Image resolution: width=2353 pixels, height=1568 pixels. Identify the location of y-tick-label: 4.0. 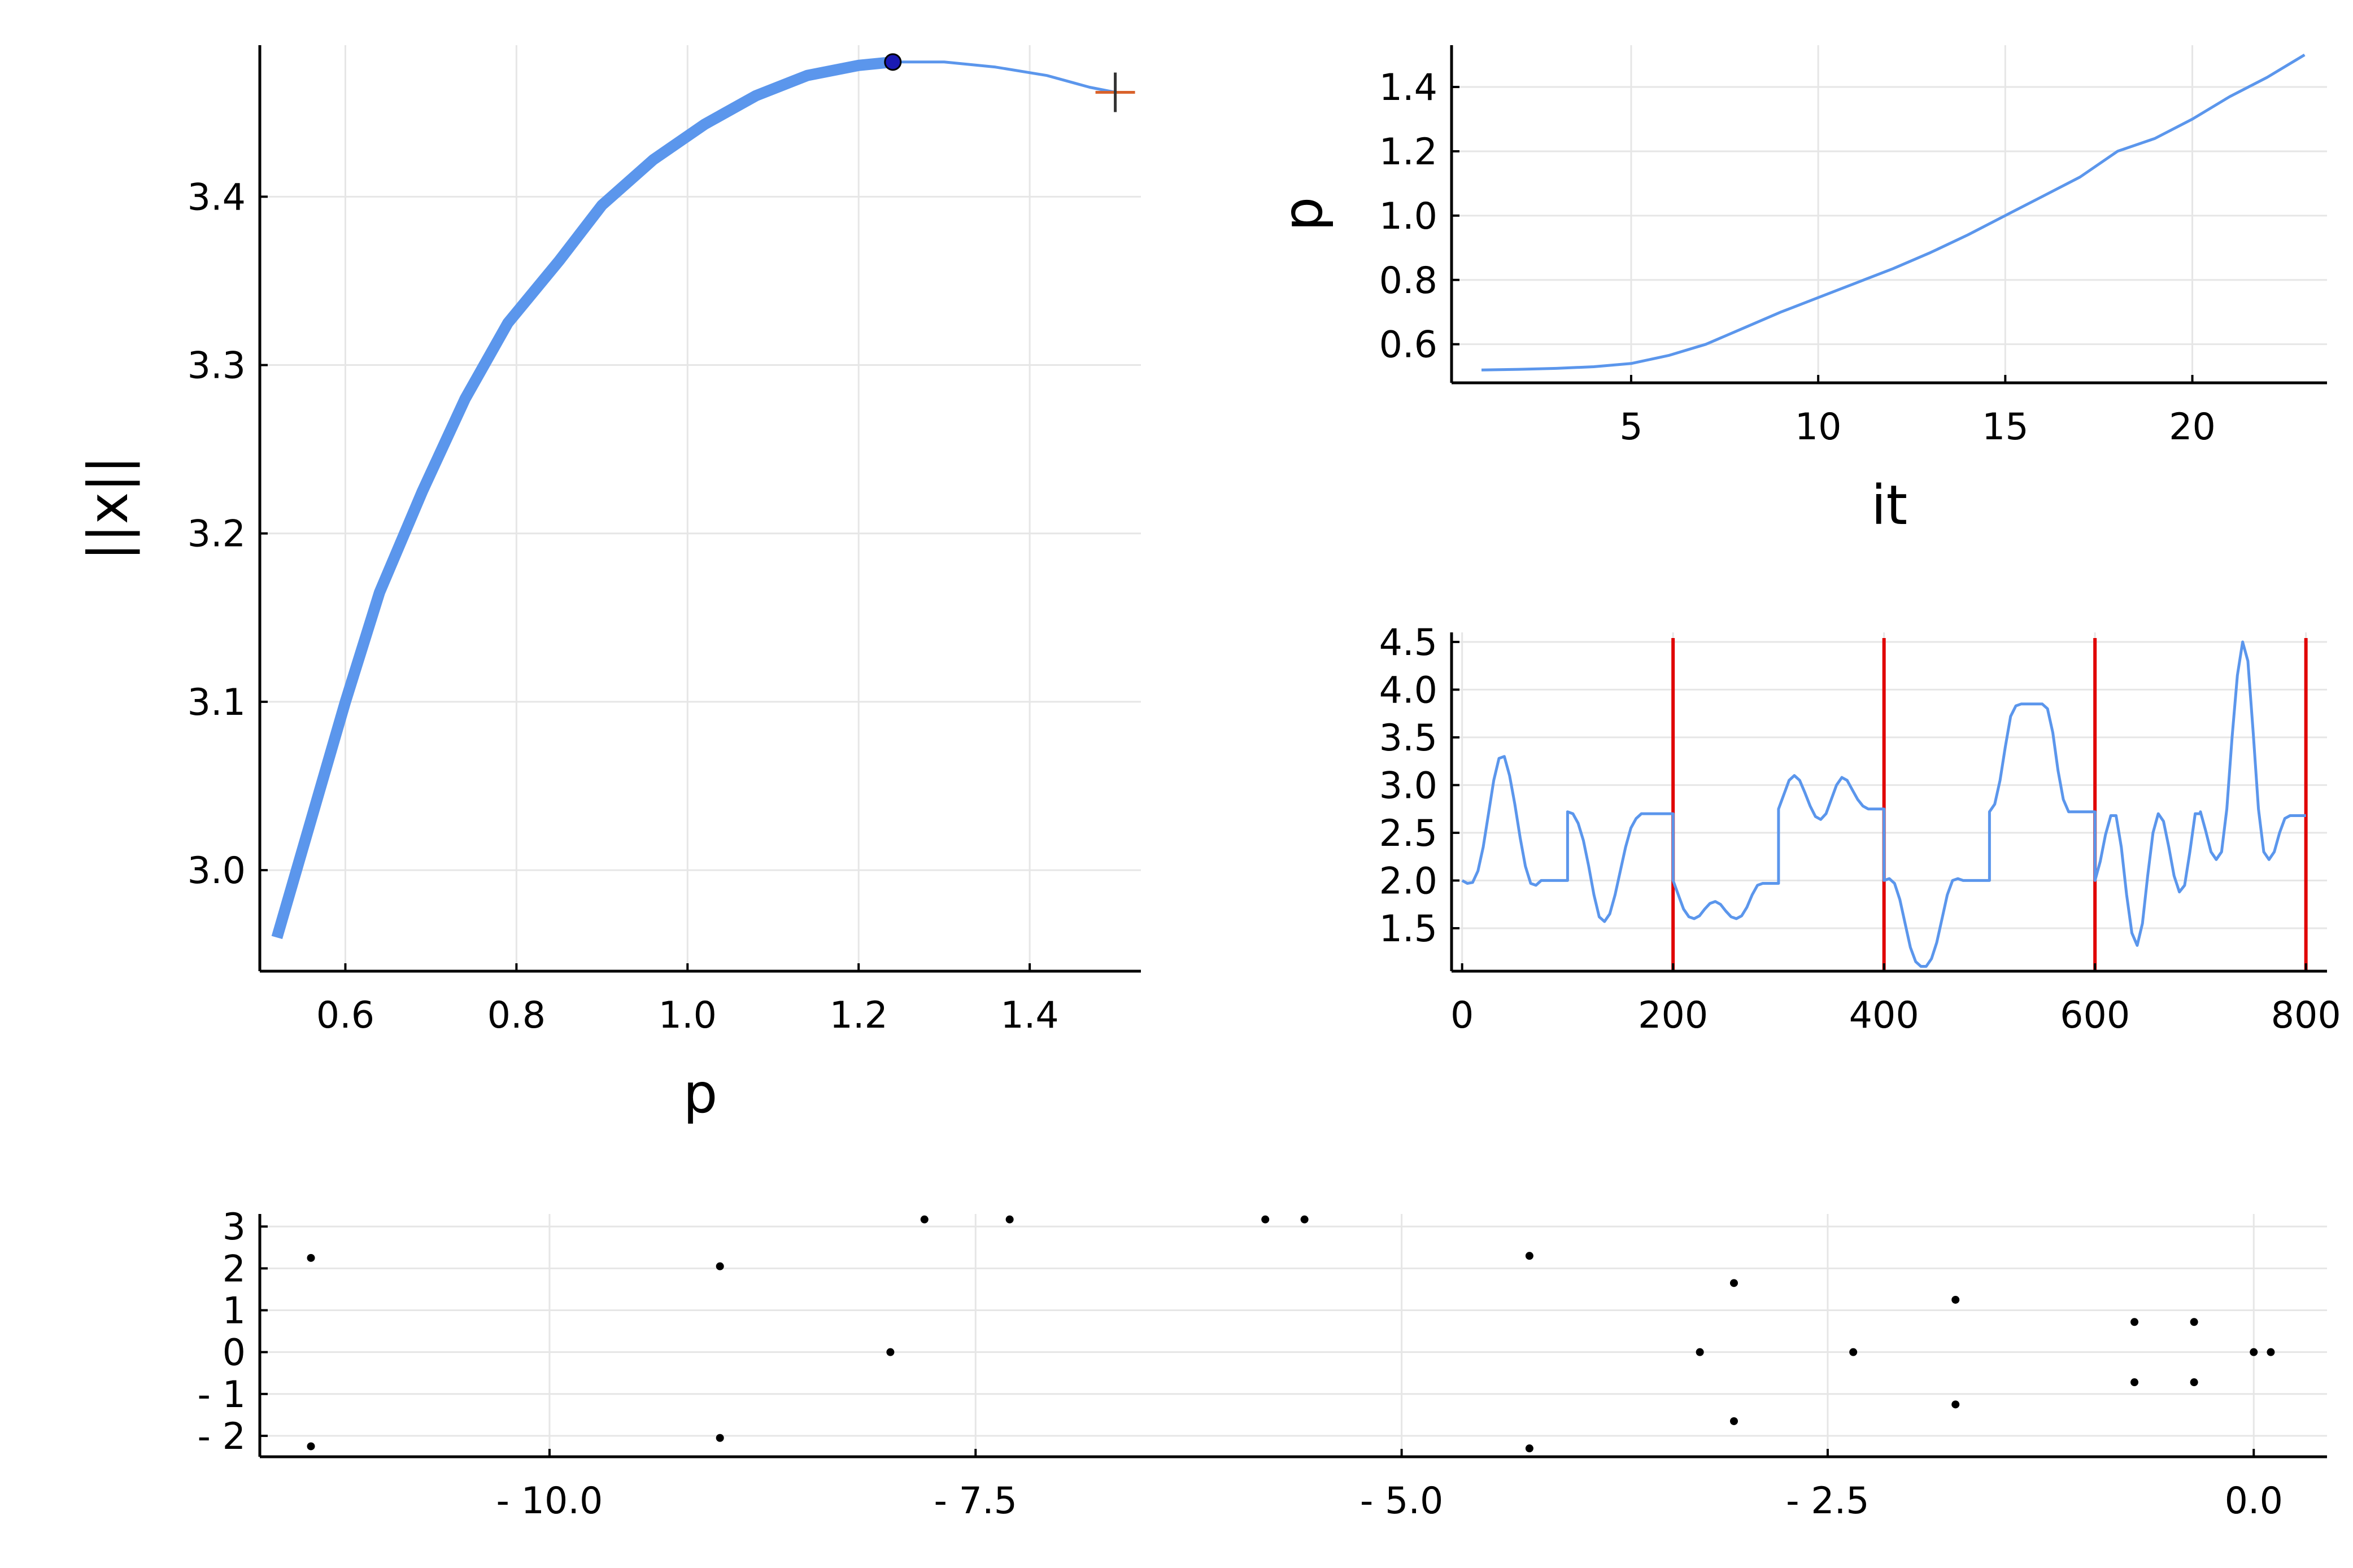
(1408, 690).